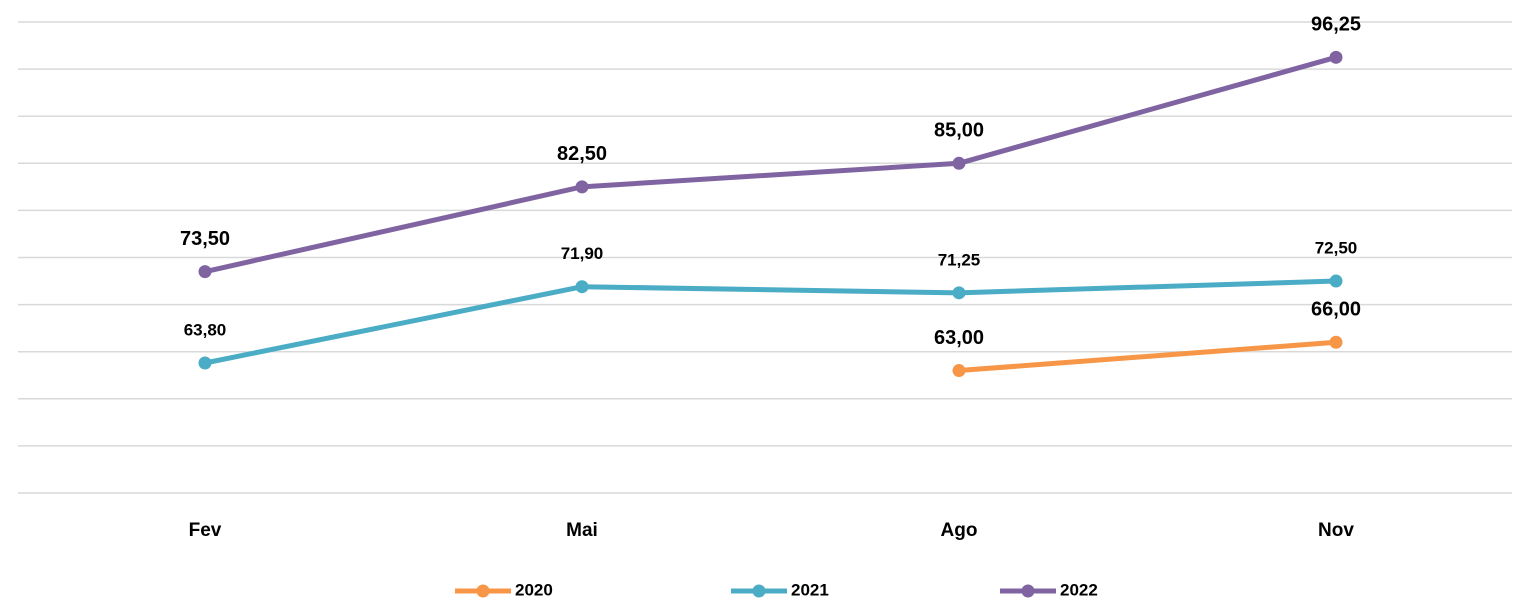 This screenshot has width=1514, height=600. Describe the element at coordinates (959, 131) in the screenshot. I see `data-label: 85,00` at that location.